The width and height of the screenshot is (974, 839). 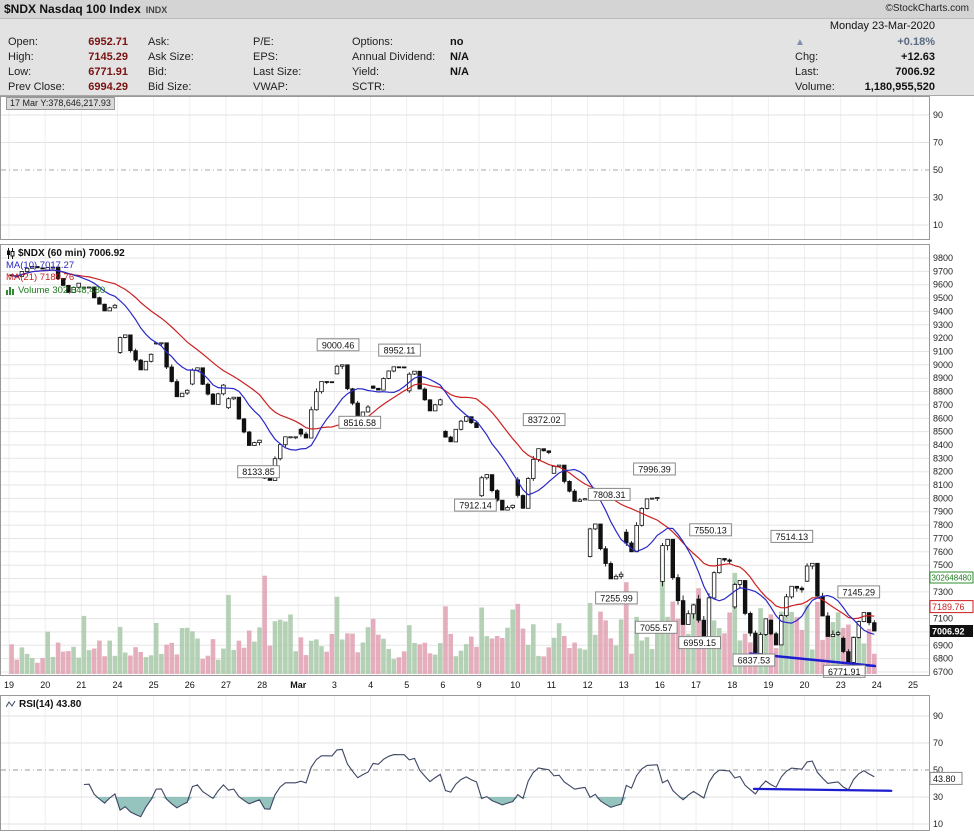 I want to click on quote-col-bid-ask: Ask: Ask Size: Bid: Bid Size:, so click(x=192, y=65).